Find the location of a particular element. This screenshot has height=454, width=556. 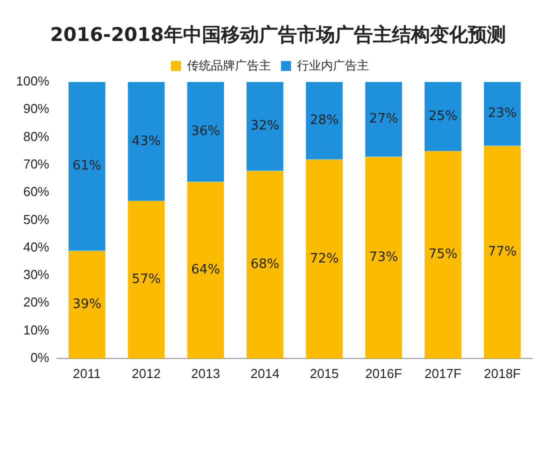

y-tick-label: 100% is located at coordinates (33, 81).